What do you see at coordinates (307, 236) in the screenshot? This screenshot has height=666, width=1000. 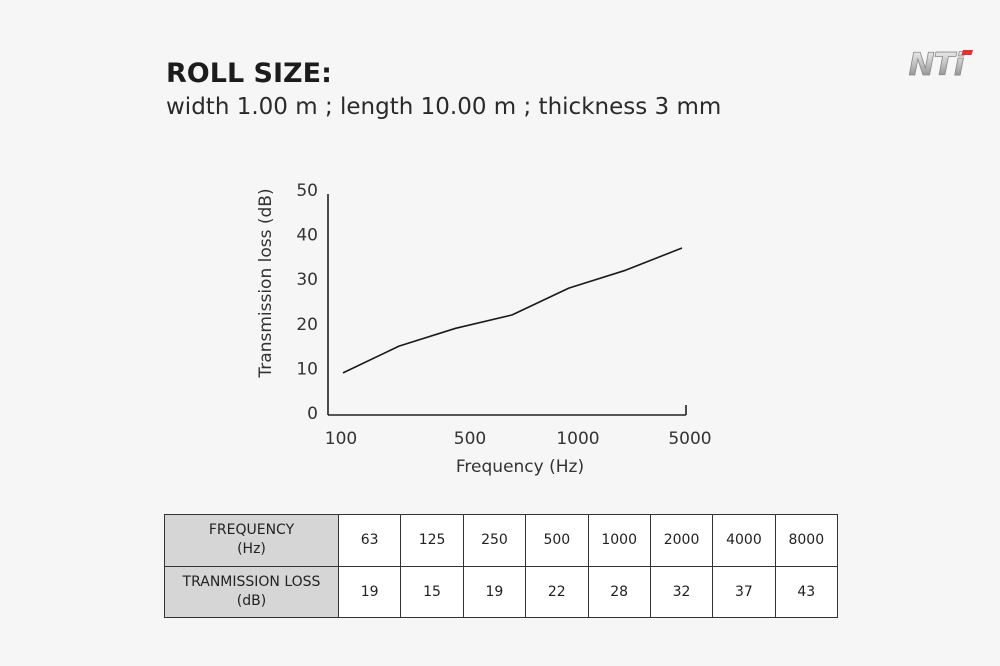 I see `y-tick-label: 40` at bounding box center [307, 236].